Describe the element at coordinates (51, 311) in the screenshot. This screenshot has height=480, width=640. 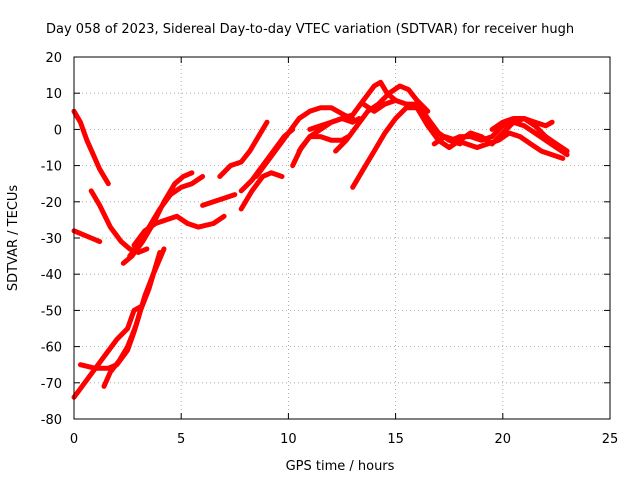
I see `y-tick-label: -50` at that location.